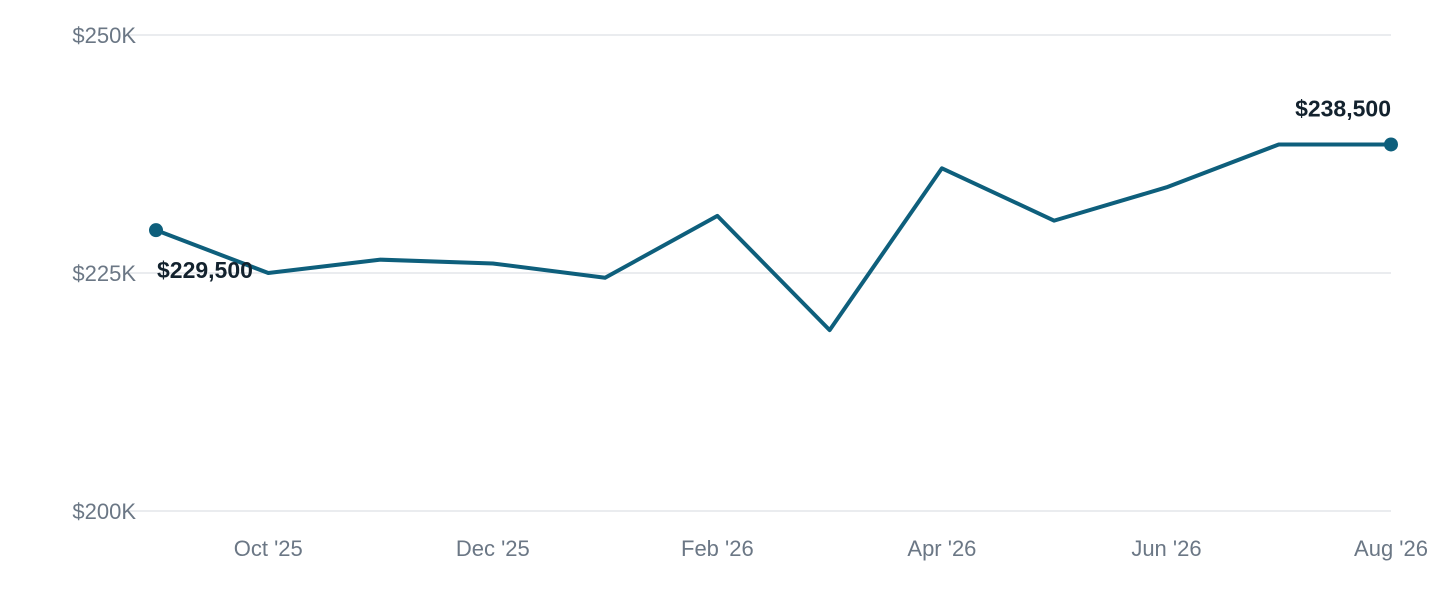  Describe the element at coordinates (104, 511) in the screenshot. I see `y-tick-label: $200K` at that location.